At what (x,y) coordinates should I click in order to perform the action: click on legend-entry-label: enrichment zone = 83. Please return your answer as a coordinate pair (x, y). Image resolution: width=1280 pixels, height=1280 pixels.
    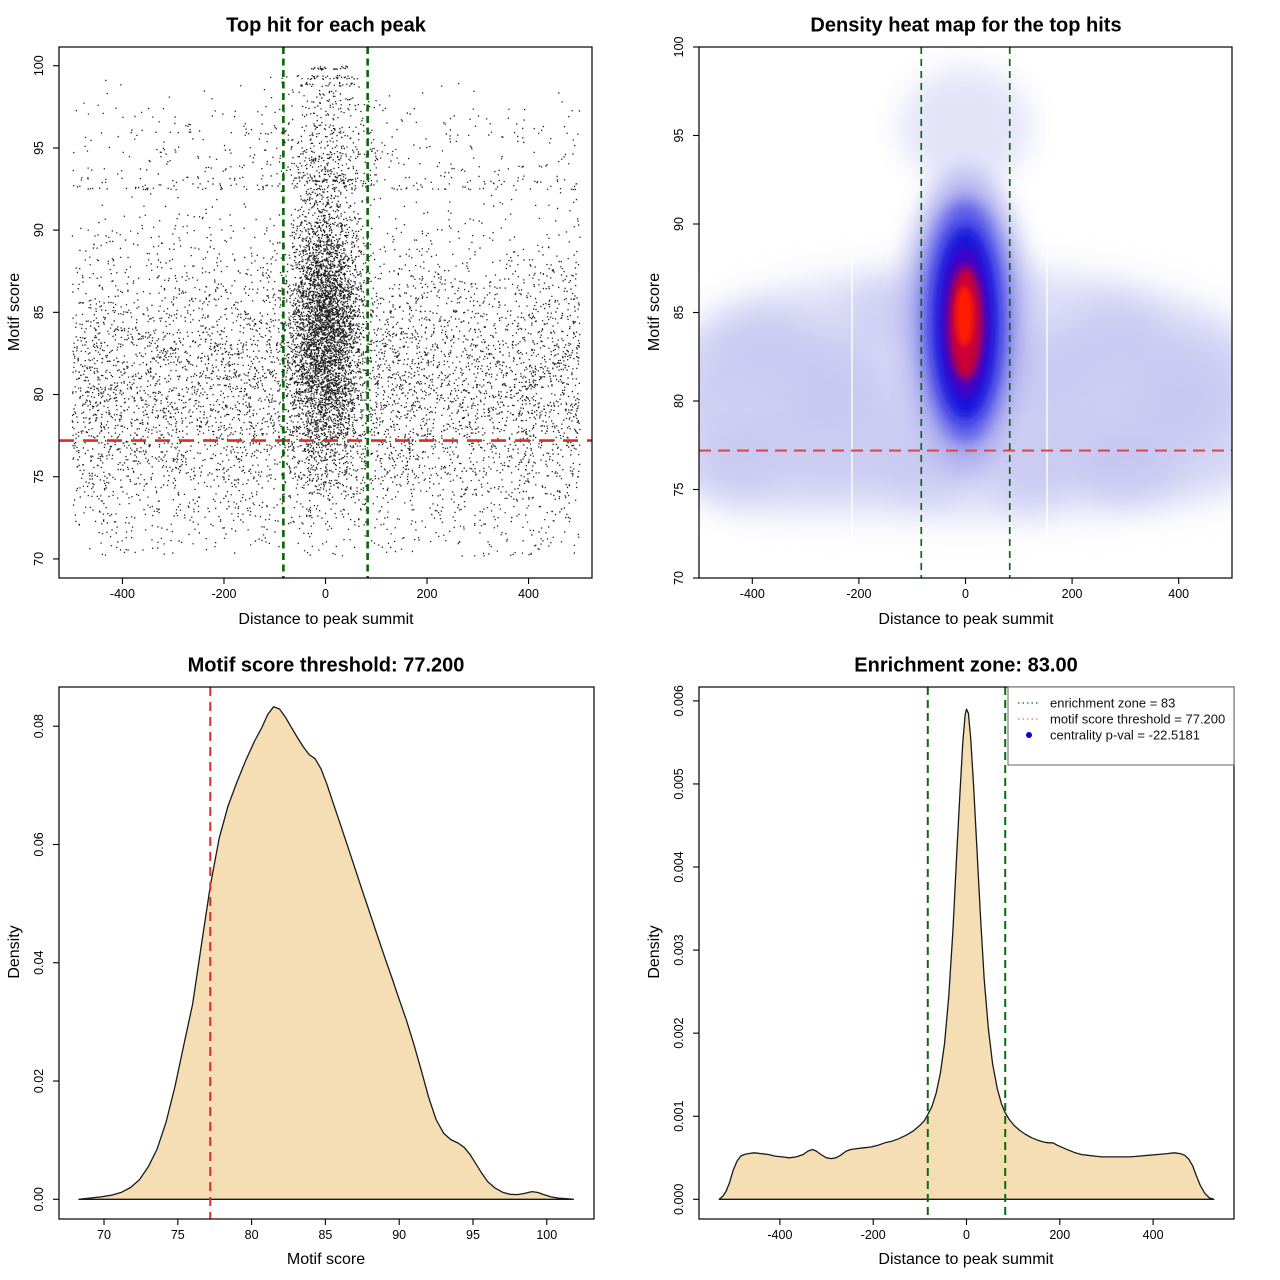
    Looking at the image, I should click on (1112, 703).